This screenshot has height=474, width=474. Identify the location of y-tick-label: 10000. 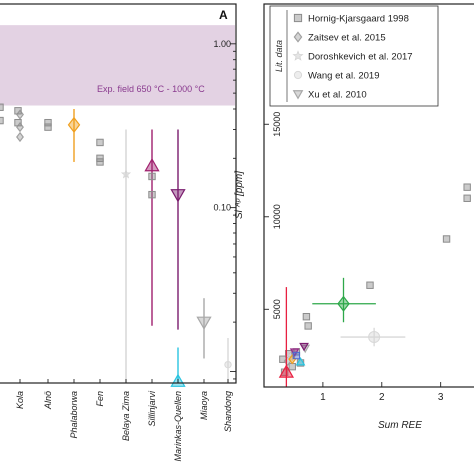
(277, 216).